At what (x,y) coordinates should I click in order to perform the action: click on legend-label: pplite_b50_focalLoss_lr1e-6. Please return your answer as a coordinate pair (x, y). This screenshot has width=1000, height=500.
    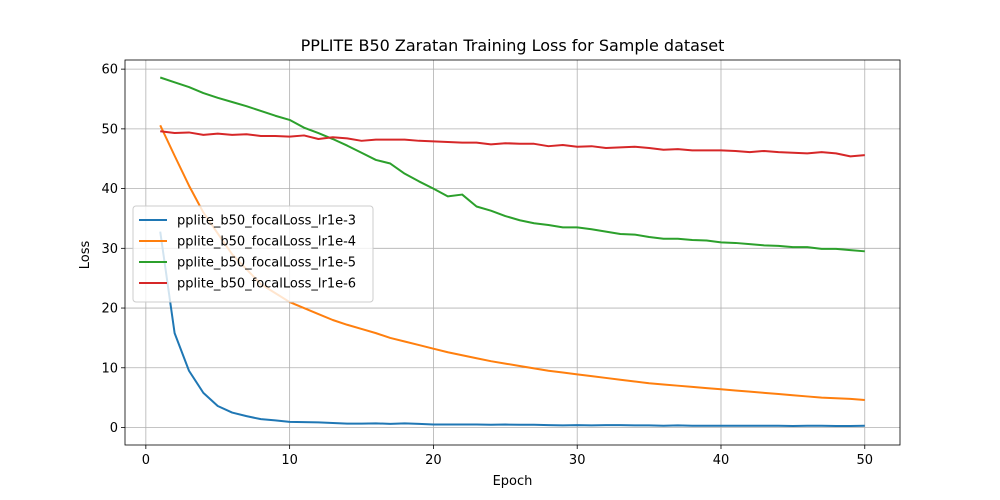
    Looking at the image, I should click on (266, 284).